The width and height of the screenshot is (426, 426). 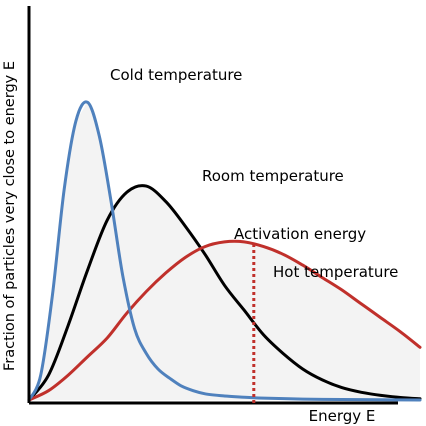 What do you see at coordinates (335, 272) in the screenshot?
I see `hot-temperature-label: Hot temperature` at bounding box center [335, 272].